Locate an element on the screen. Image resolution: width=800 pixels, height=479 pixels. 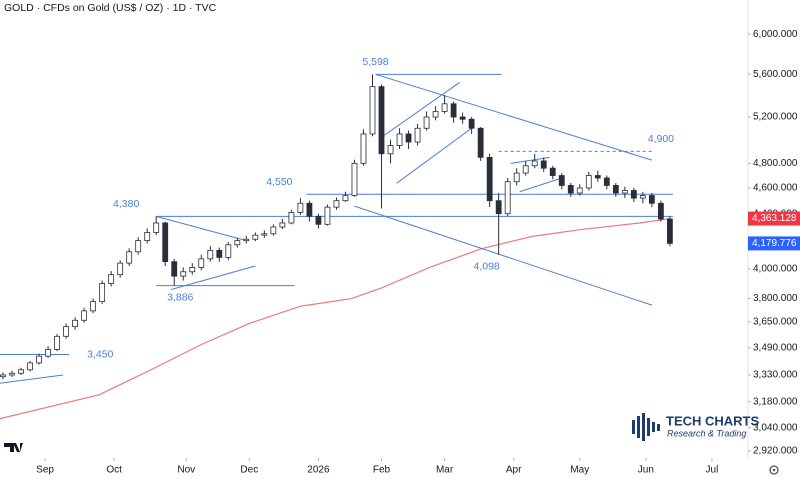
y-tick-label: 3,800.000 is located at coordinates (775, 298).